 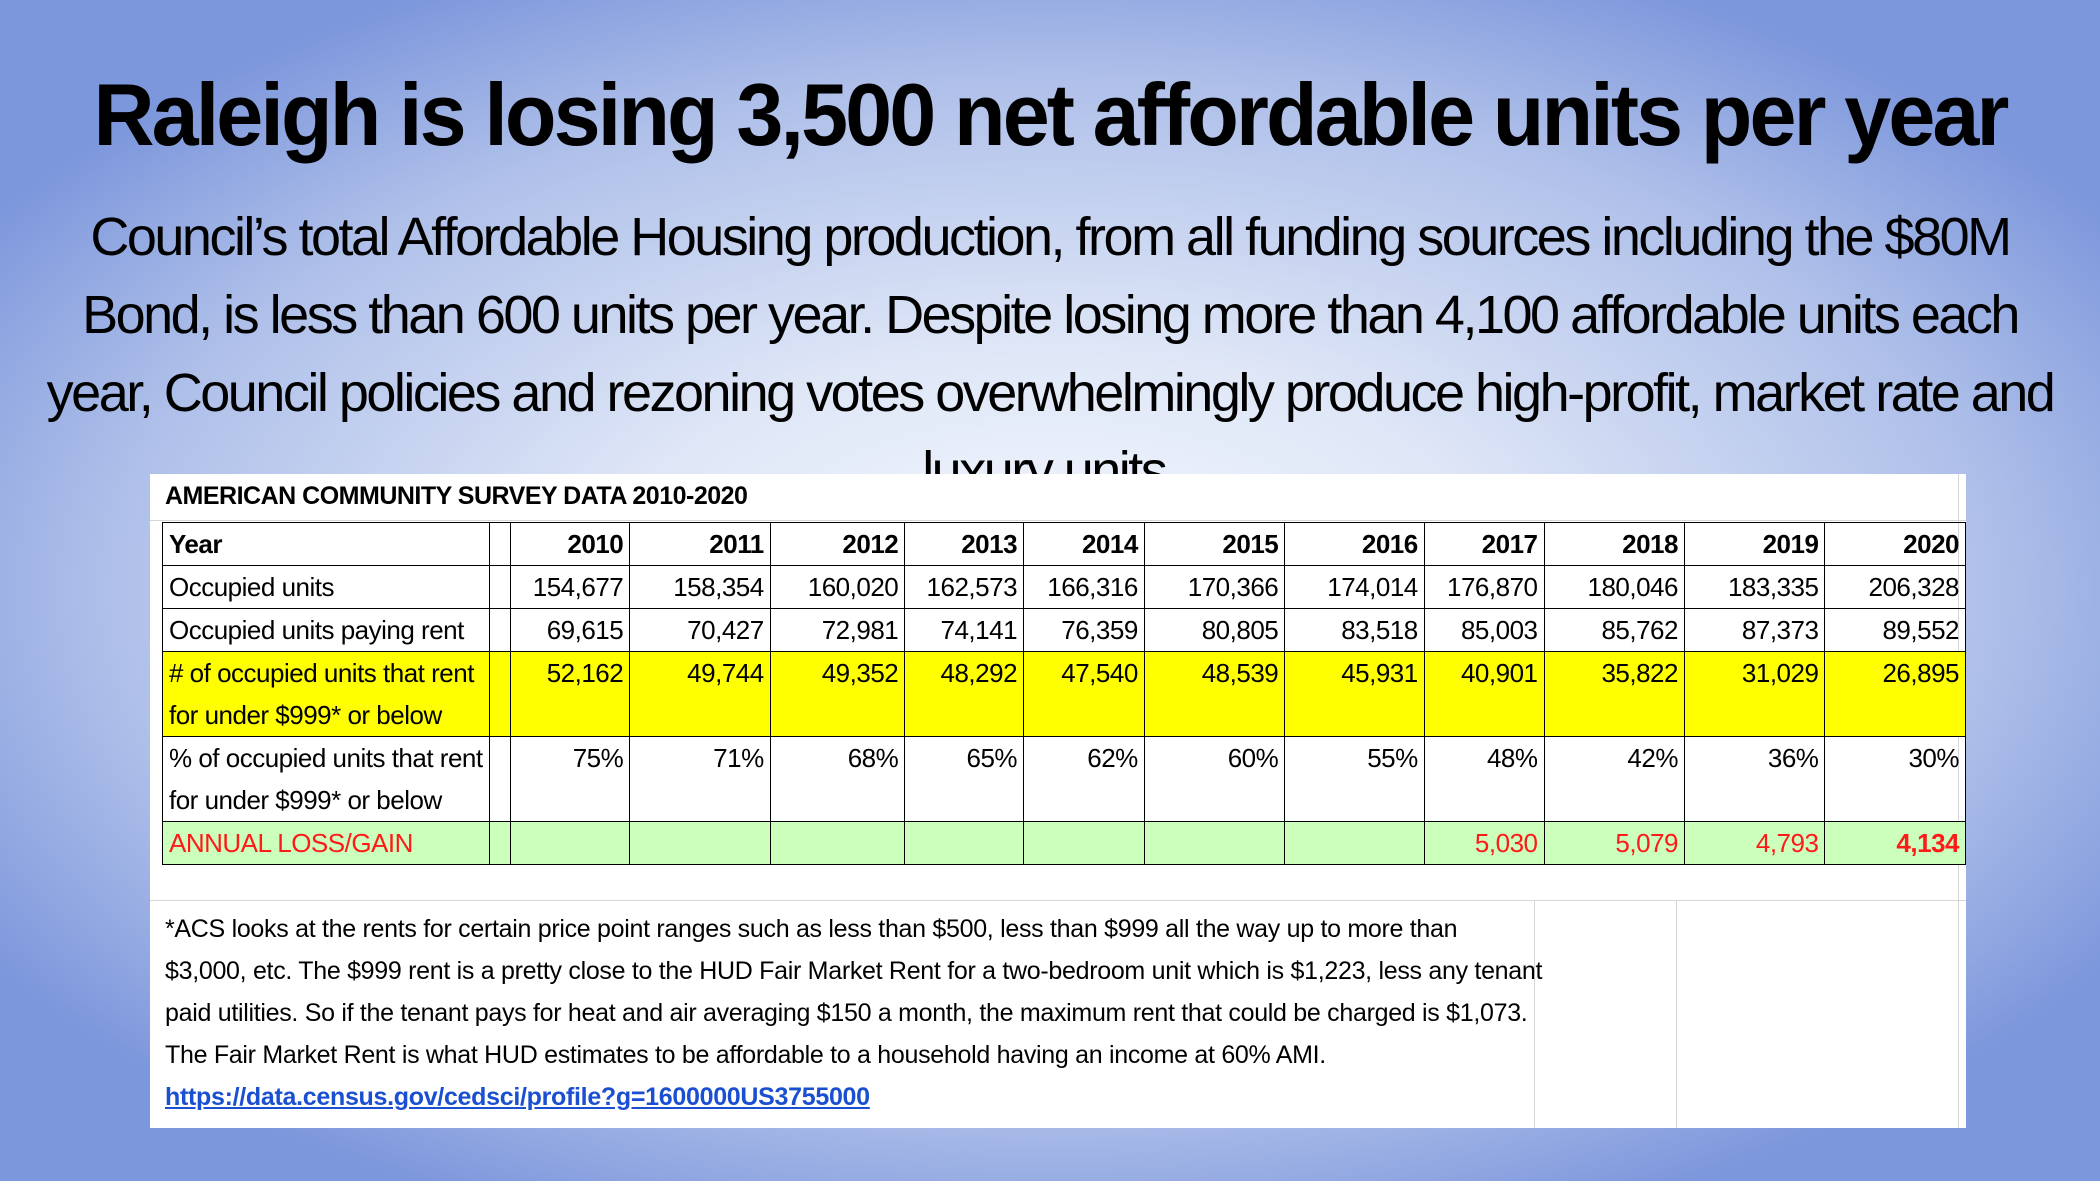 I want to click on year-cell: 2011, so click(x=700, y=544).